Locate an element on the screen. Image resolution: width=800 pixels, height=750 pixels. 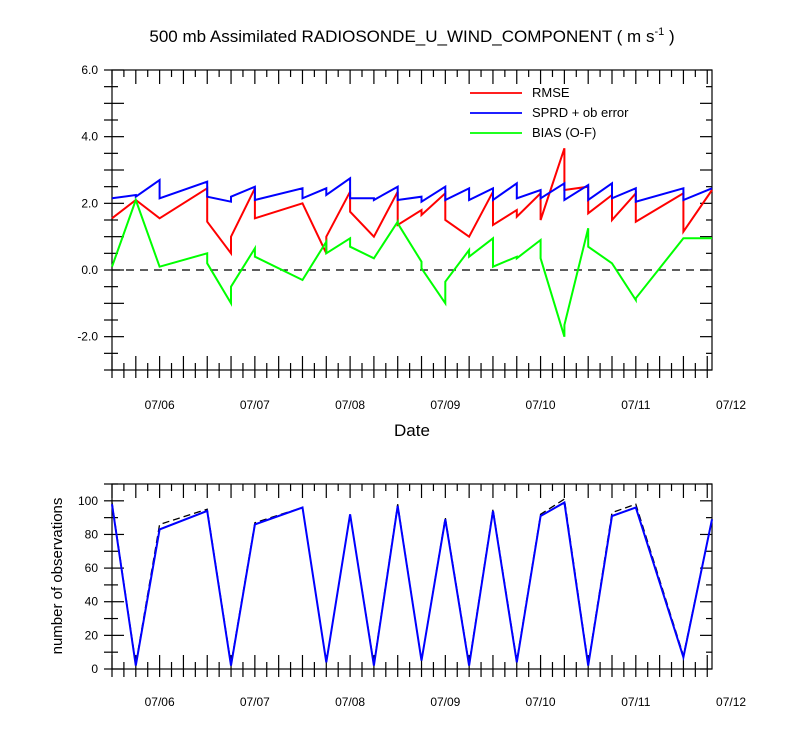
top-x-axis-label: Date is located at coordinates (412, 430).